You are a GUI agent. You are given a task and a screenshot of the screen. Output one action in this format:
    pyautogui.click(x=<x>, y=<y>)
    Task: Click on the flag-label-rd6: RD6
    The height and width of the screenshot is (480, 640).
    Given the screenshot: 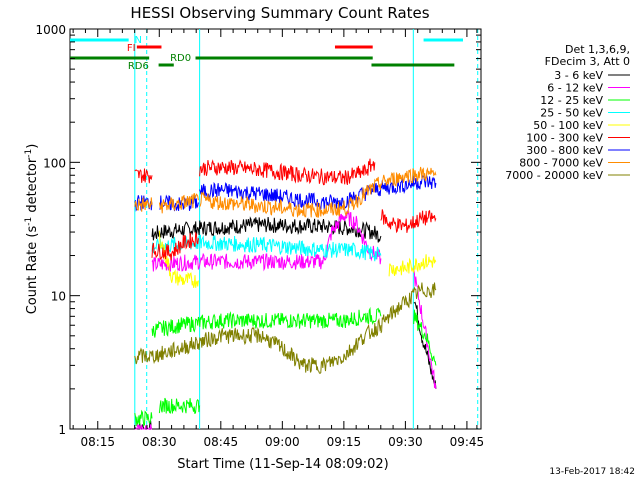 What is the action you would take?
    pyautogui.click(x=138, y=66)
    